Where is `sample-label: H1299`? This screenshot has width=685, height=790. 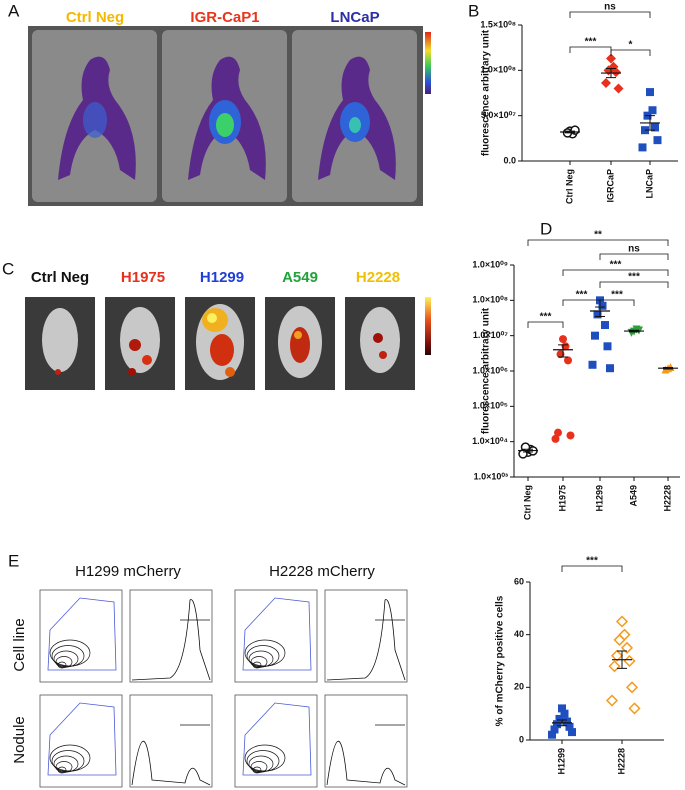
sample-label: H1299 is located at coordinates (222, 277).